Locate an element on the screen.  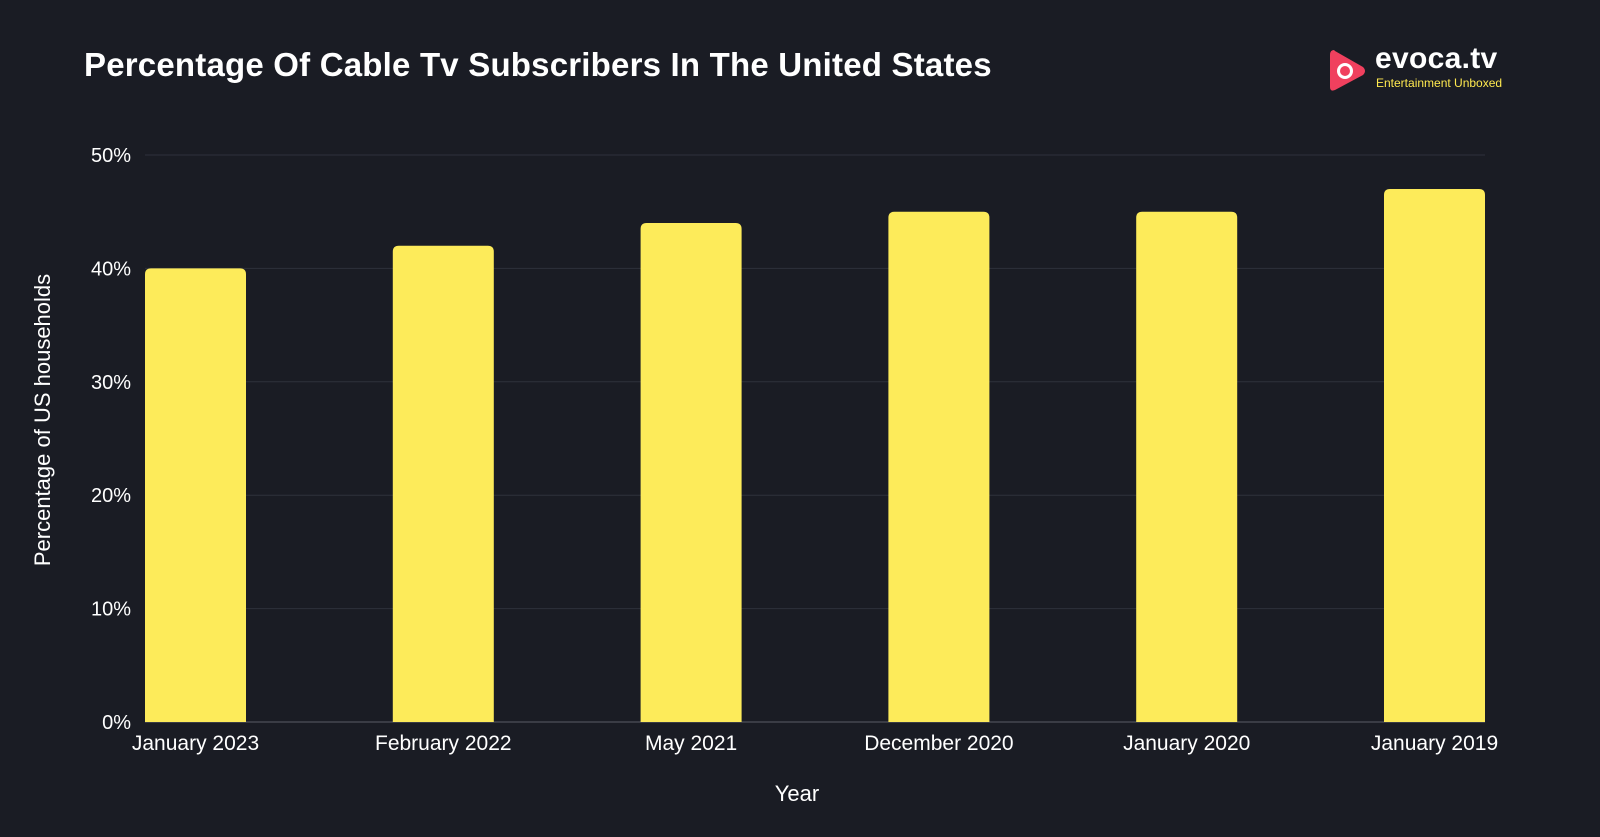
x-category-label: January 2020 is located at coordinates (1186, 743).